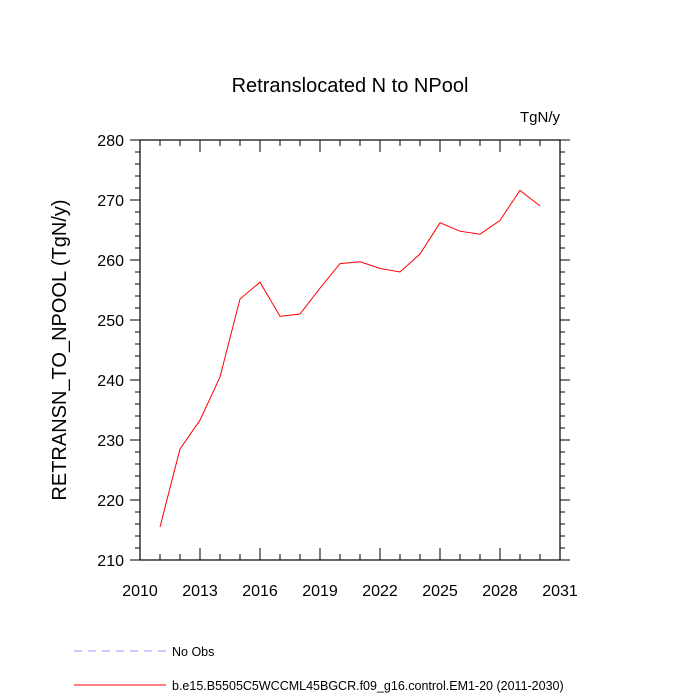 The image size is (700, 700). What do you see at coordinates (260, 591) in the screenshot?
I see `x-tick-label: 2016` at bounding box center [260, 591].